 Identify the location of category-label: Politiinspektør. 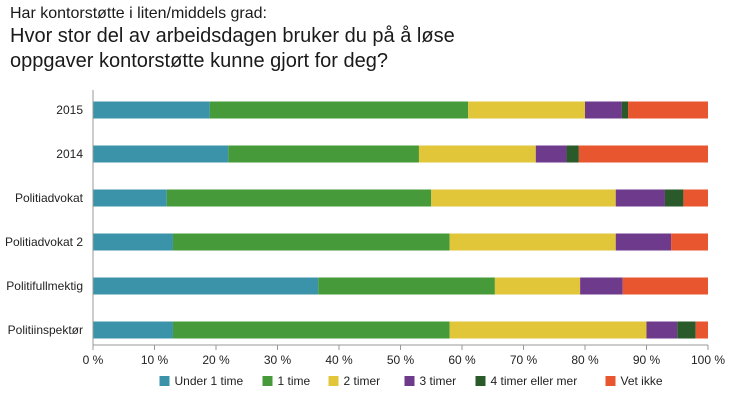
(45, 330).